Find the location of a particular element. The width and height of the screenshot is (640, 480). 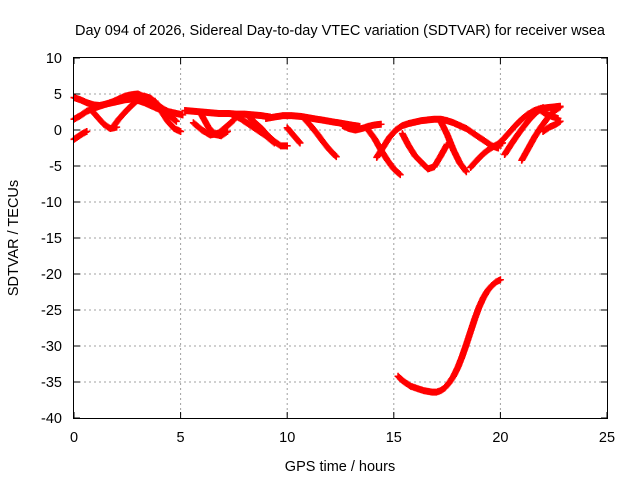

y-tick-label: -20 is located at coordinates (51, 275).